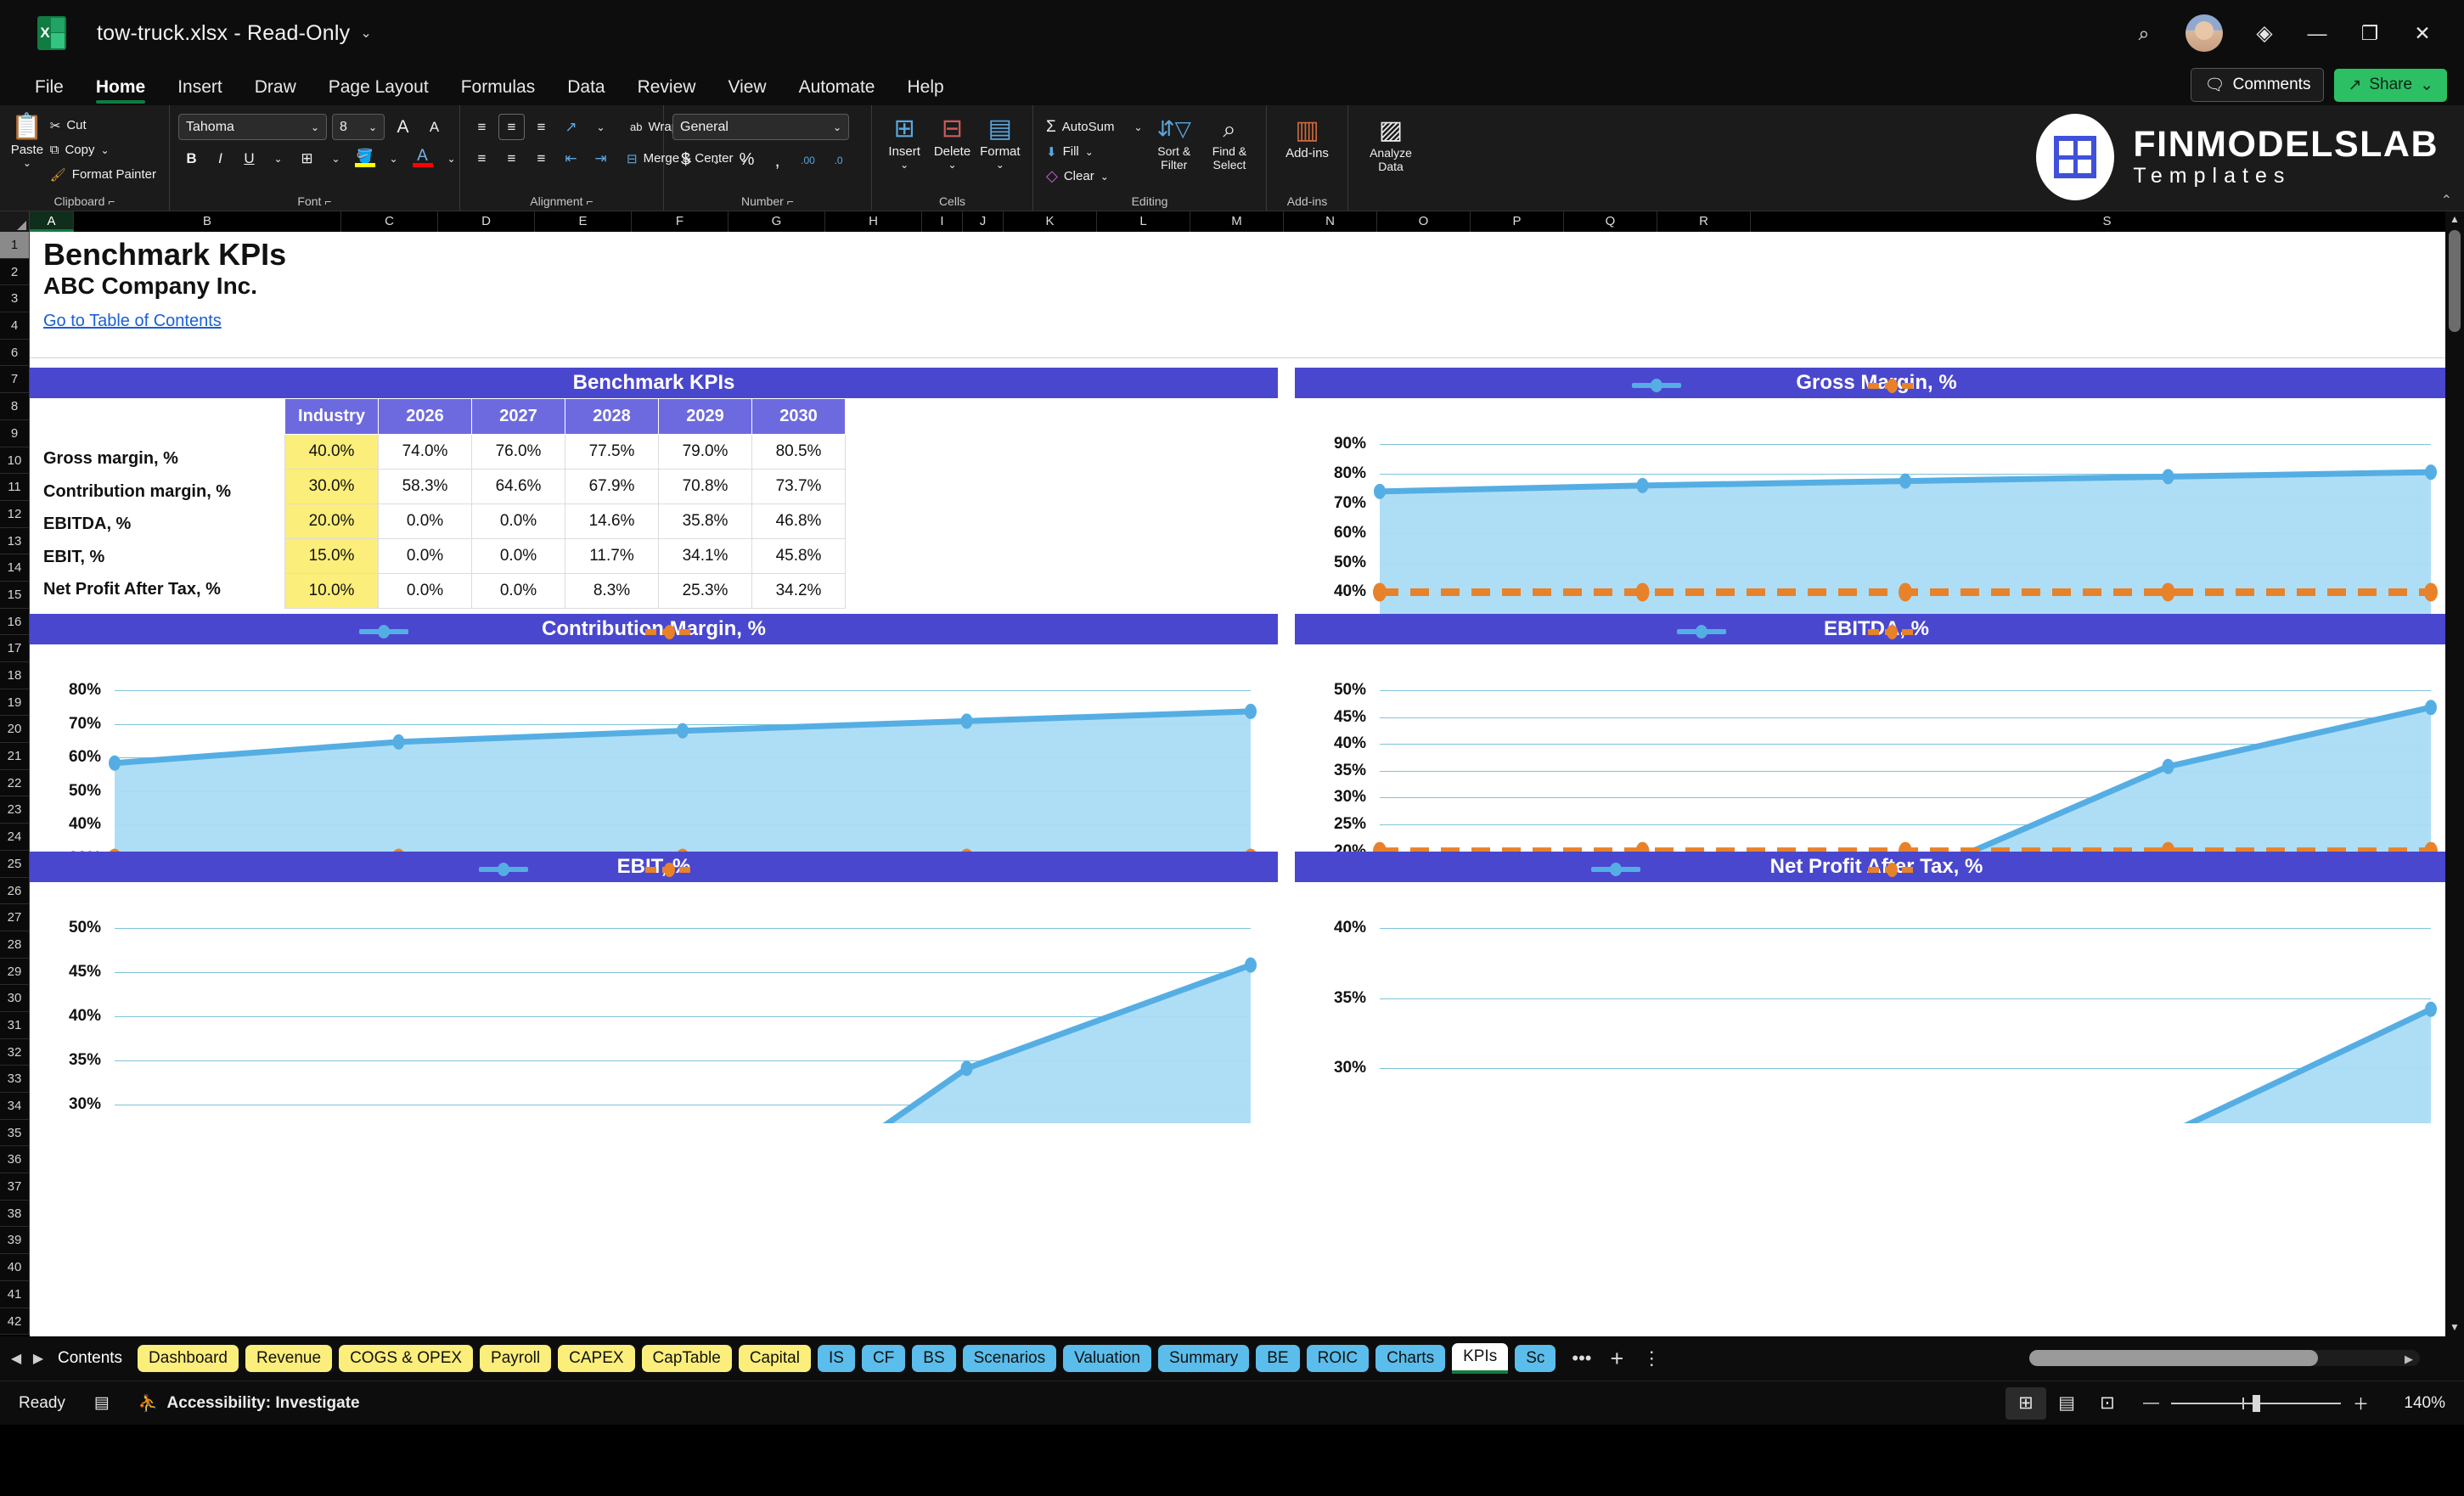 Image resolution: width=2464 pixels, height=1496 pixels. Describe the element at coordinates (777, 160) in the screenshot. I see `comma-format-button: ,` at that location.